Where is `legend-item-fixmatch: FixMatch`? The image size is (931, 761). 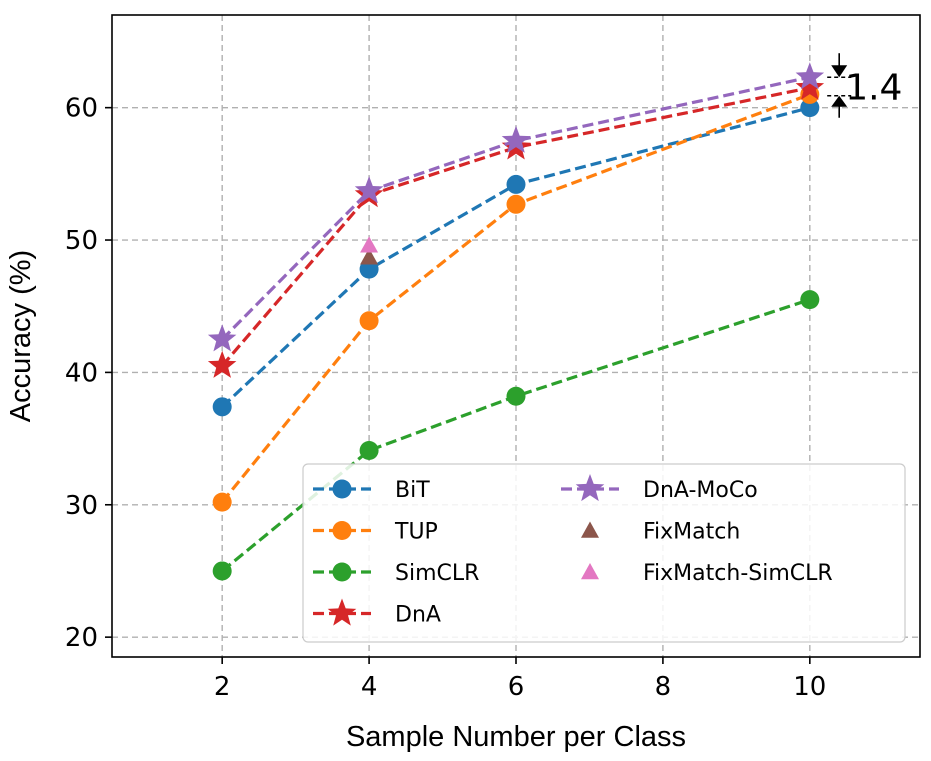 legend-item-fixmatch: FixMatch is located at coordinates (660, 532).